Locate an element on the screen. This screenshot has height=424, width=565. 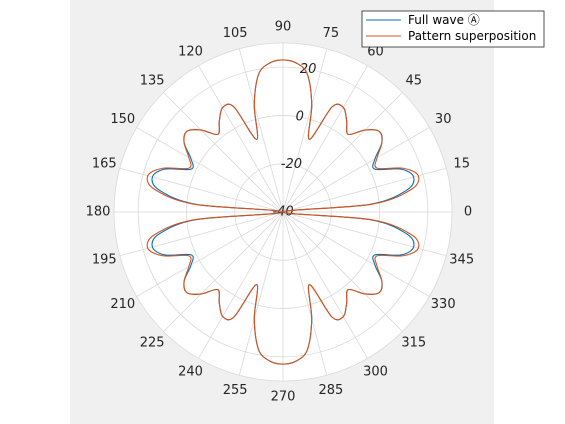
theta-tick-label: 270 is located at coordinates (283, 397).